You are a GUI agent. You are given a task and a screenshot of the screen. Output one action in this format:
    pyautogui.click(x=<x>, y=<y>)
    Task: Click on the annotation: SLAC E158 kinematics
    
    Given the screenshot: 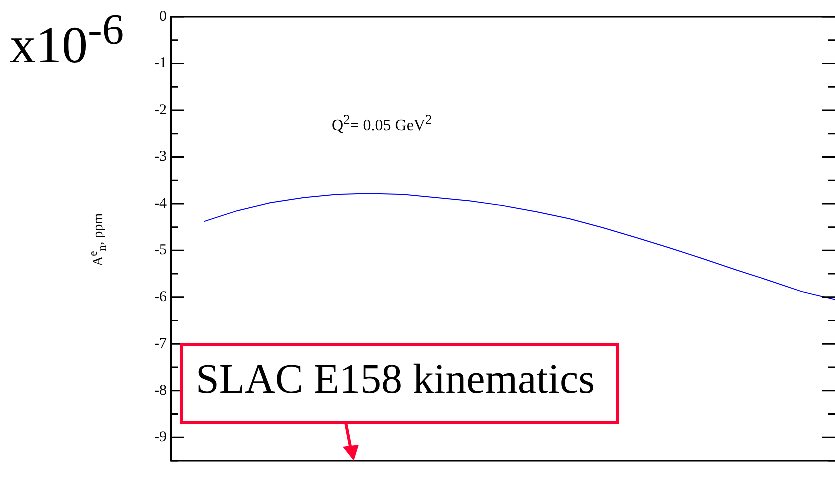 What is the action you would take?
    pyautogui.click(x=395, y=380)
    